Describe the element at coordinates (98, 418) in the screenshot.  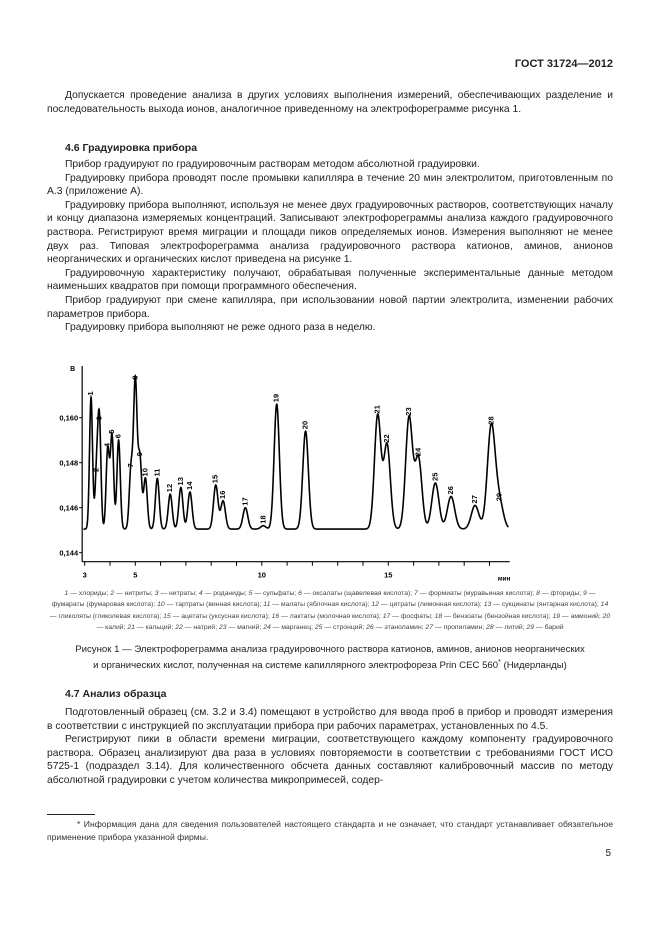
I see `peak-label: 3` at that location.